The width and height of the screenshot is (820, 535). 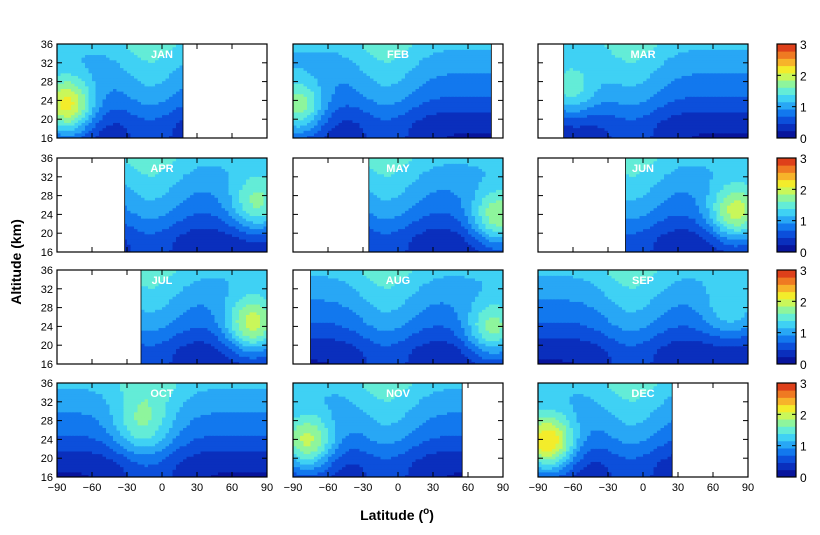 I want to click on month-label: JUN, so click(x=643, y=169).